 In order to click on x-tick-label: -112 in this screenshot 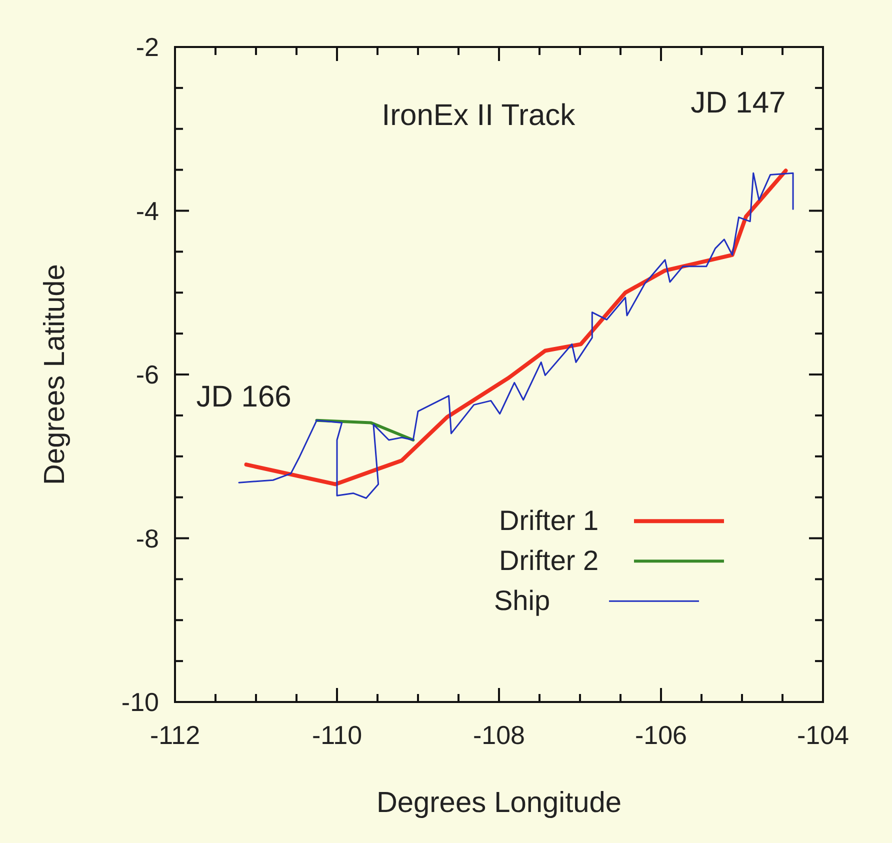, I will do `click(175, 735)`.